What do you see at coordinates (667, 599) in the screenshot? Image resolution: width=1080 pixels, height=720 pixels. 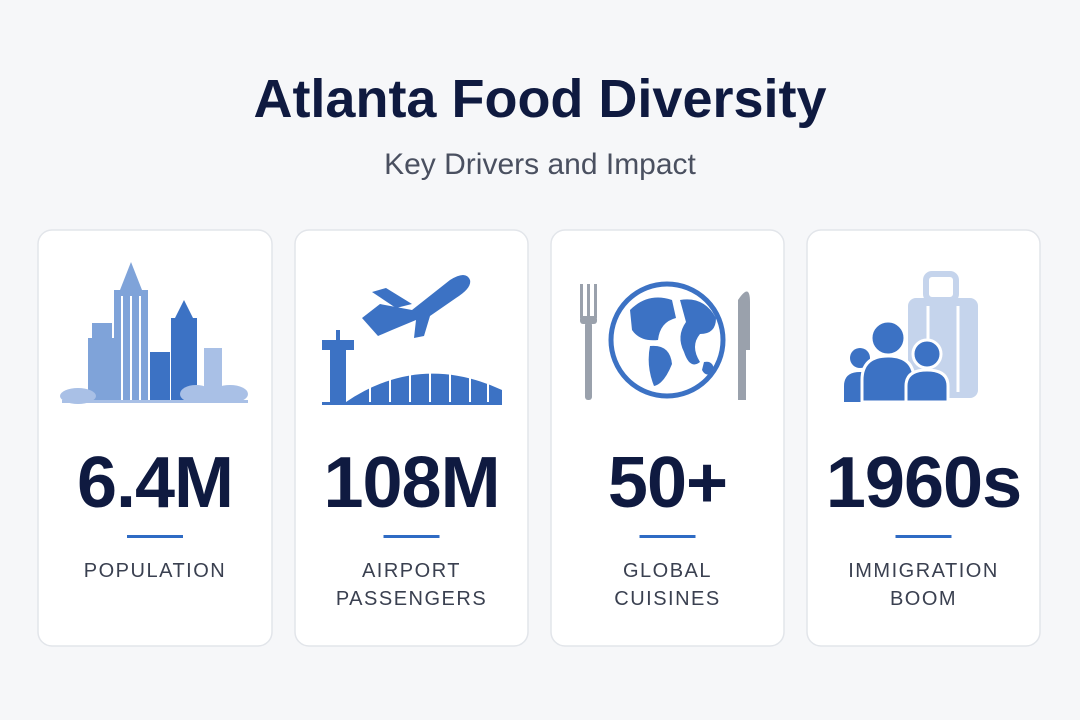 I see `stat-label: CUISINES` at bounding box center [667, 599].